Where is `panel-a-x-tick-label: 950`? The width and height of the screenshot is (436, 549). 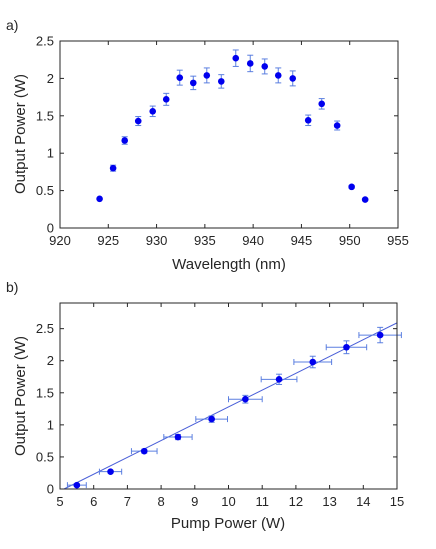
panel-a-x-tick-label: 950 is located at coordinates (350, 240).